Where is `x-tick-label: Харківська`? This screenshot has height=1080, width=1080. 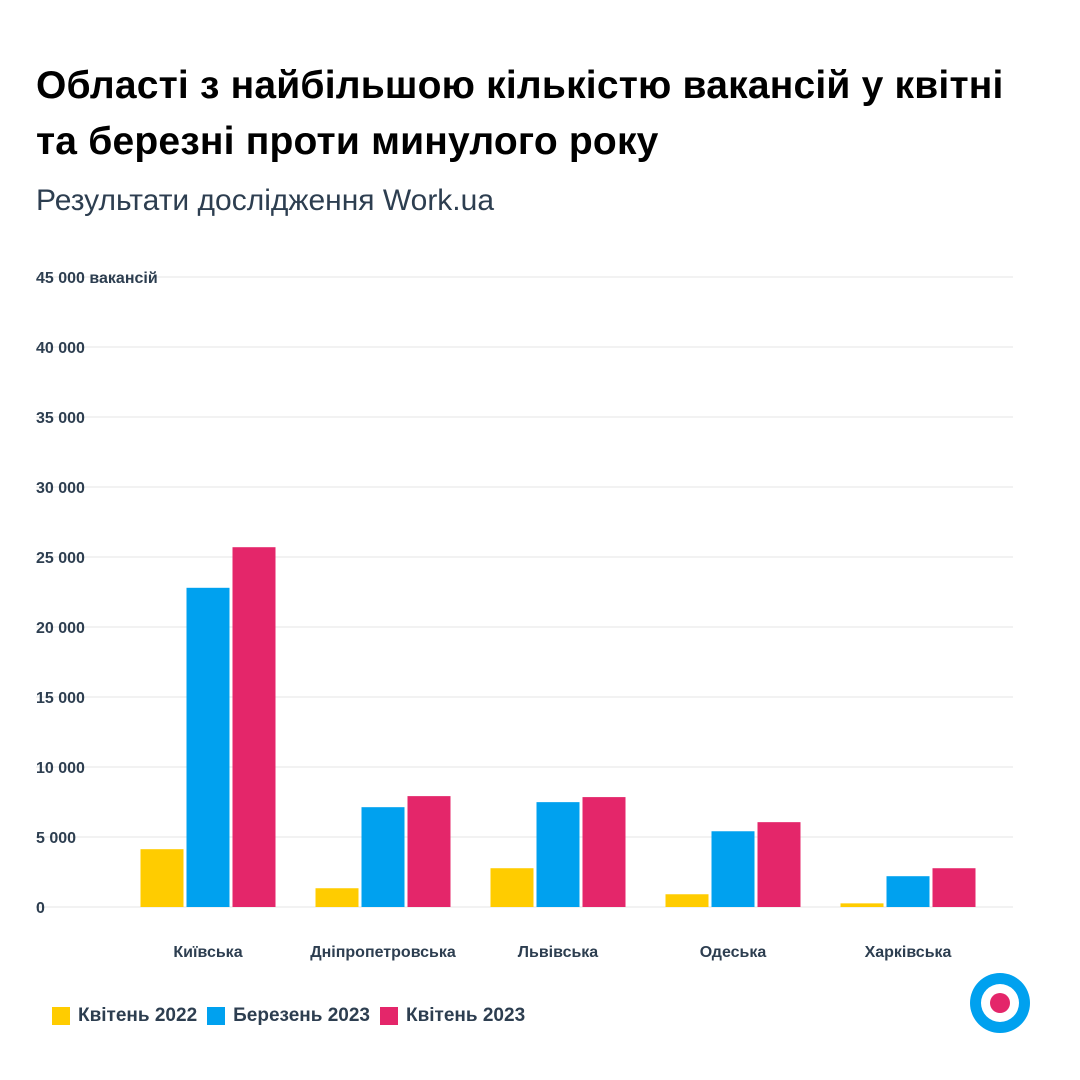 x-tick-label: Харківська is located at coordinates (908, 952).